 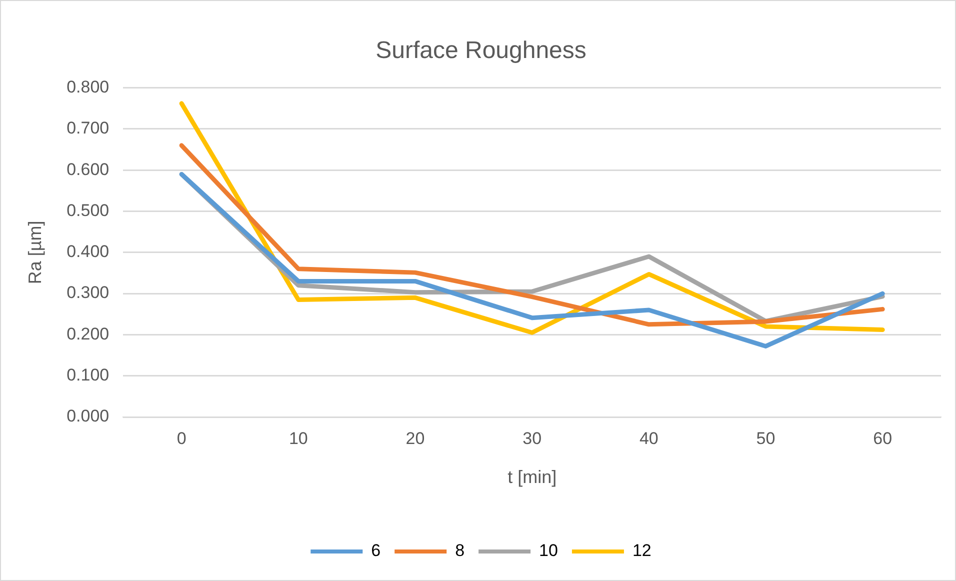 What do you see at coordinates (88, 292) in the screenshot?
I see `y-tick-label: 0.300` at bounding box center [88, 292].